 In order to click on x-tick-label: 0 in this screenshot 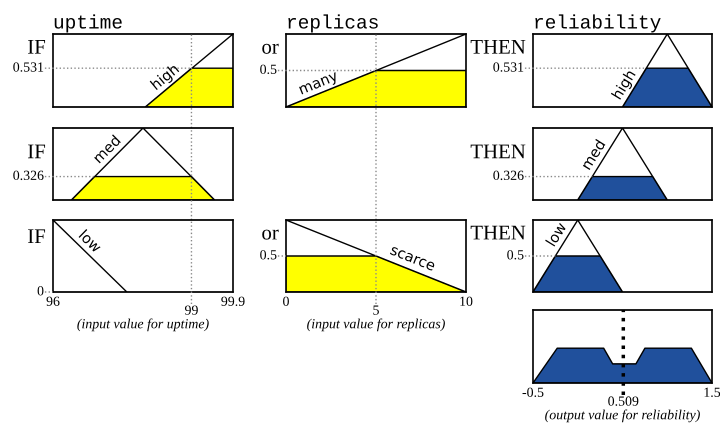, I will do `click(286, 301)`.